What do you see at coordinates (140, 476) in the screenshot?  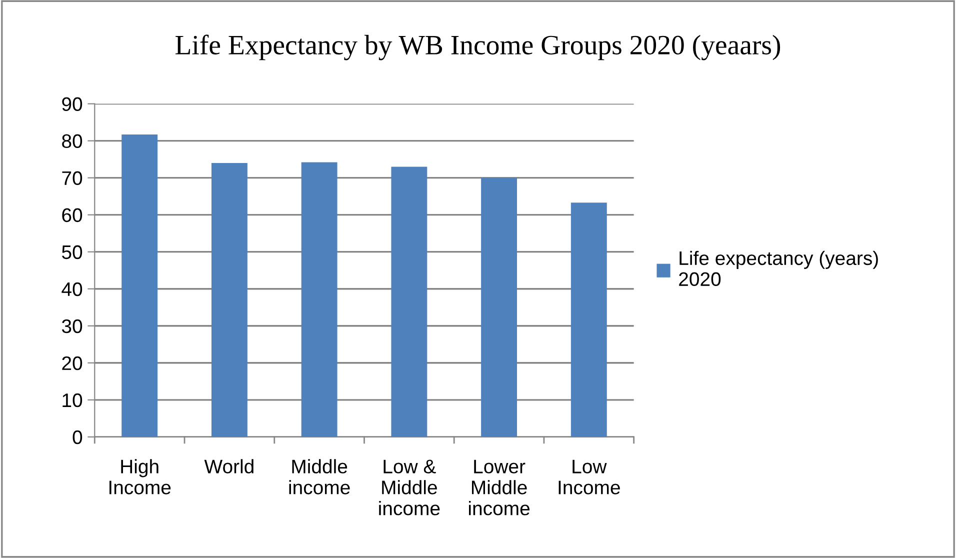 I see `x-tick-label: High Income` at bounding box center [140, 476].